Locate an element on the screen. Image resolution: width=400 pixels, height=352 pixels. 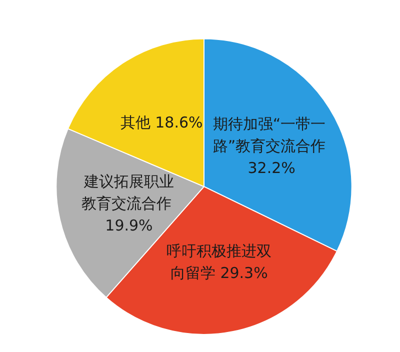
slice-label: 期待加强“一带一路”教育交流合作 is located at coordinates (269, 134).